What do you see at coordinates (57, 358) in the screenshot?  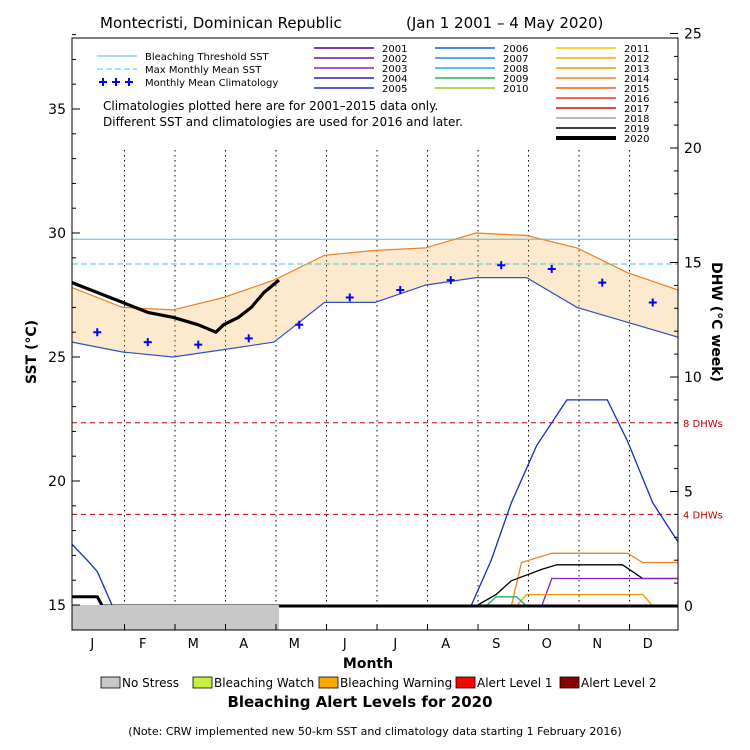 I see `left-tick-label-2: 25` at bounding box center [57, 358].